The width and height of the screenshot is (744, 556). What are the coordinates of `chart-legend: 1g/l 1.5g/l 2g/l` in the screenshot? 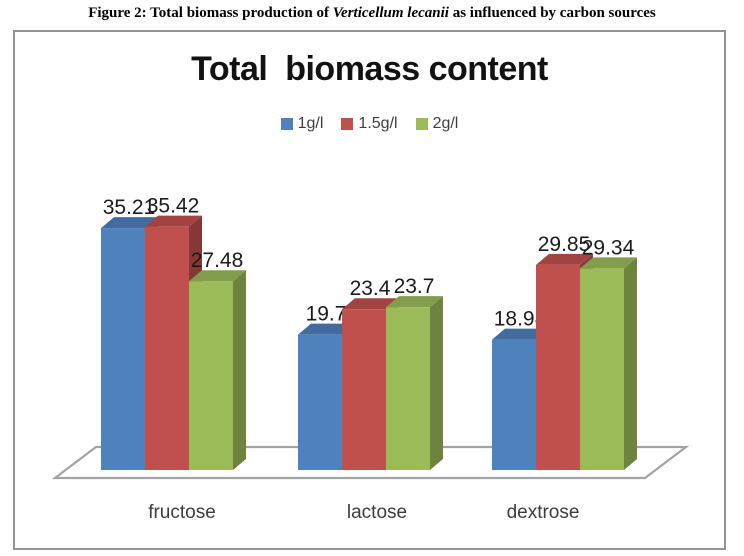 It's located at (369, 124).